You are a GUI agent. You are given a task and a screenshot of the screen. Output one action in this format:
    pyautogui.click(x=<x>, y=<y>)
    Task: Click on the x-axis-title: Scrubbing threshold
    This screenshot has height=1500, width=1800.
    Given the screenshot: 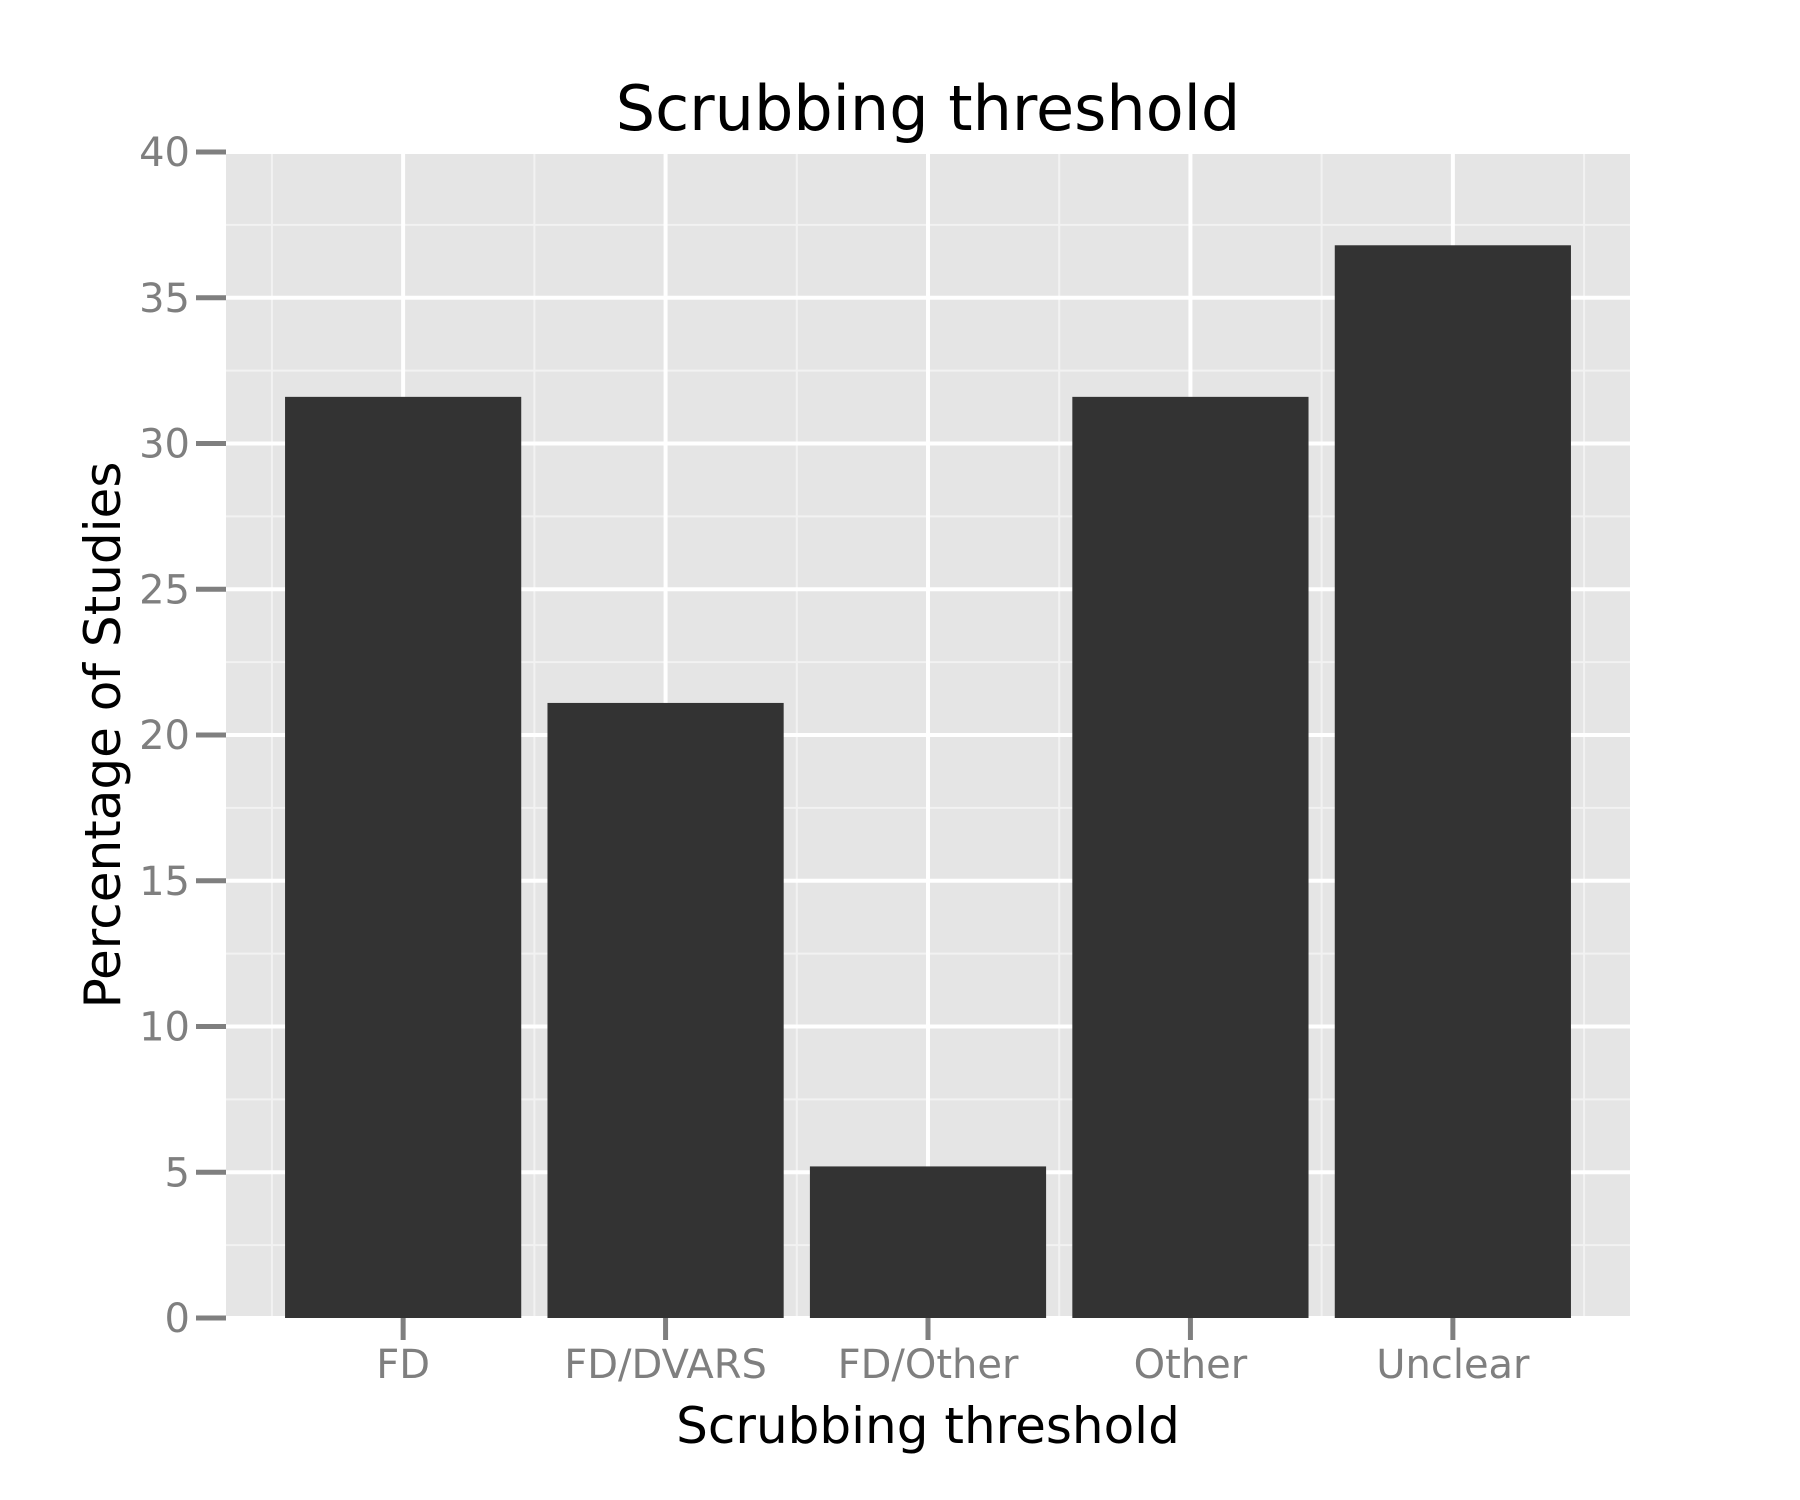 What is the action you would take?
    pyautogui.click(x=928, y=1426)
    